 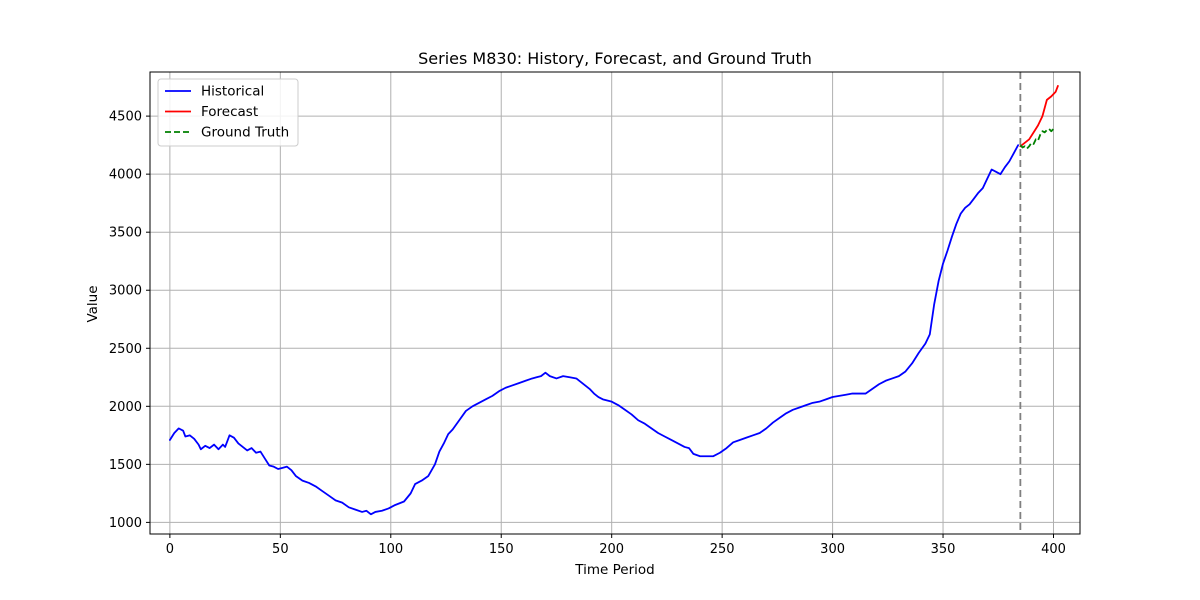 What do you see at coordinates (943, 549) in the screenshot?
I see `x-tick-label: 350` at bounding box center [943, 549].